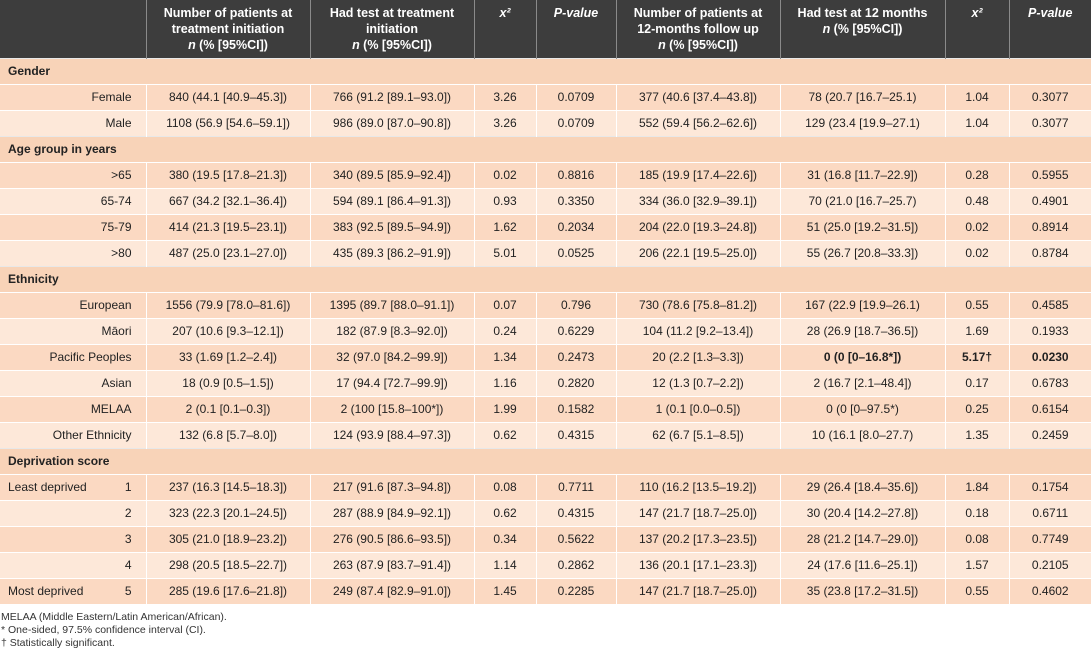 The height and width of the screenshot is (660, 1091). What do you see at coordinates (392, 96) in the screenshot?
I see `table-cell: 766 (91.2 [89.1–93.0])` at bounding box center [392, 96].